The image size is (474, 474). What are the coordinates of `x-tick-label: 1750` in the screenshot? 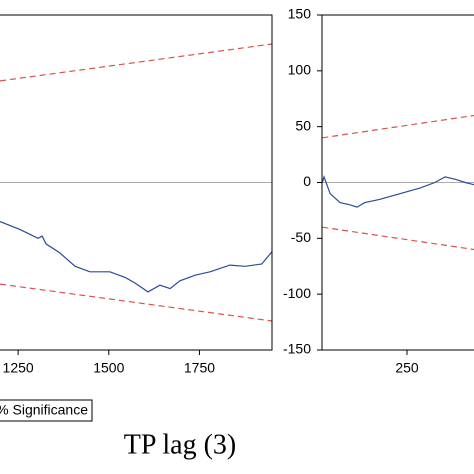 It's located at (199, 368).